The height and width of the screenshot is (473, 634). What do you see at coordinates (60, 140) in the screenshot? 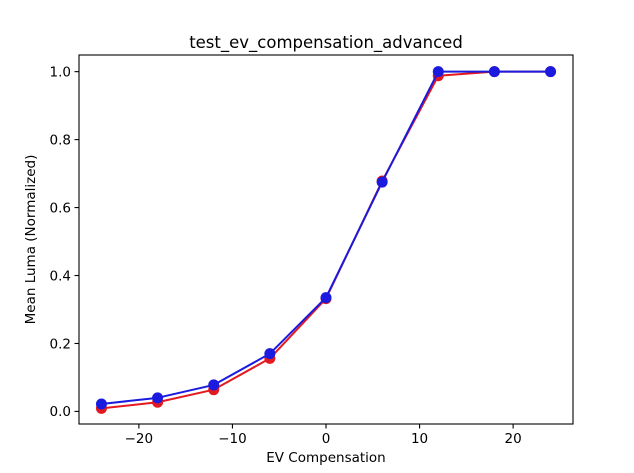
I see `y-tick-label: 0.8` at bounding box center [60, 140].